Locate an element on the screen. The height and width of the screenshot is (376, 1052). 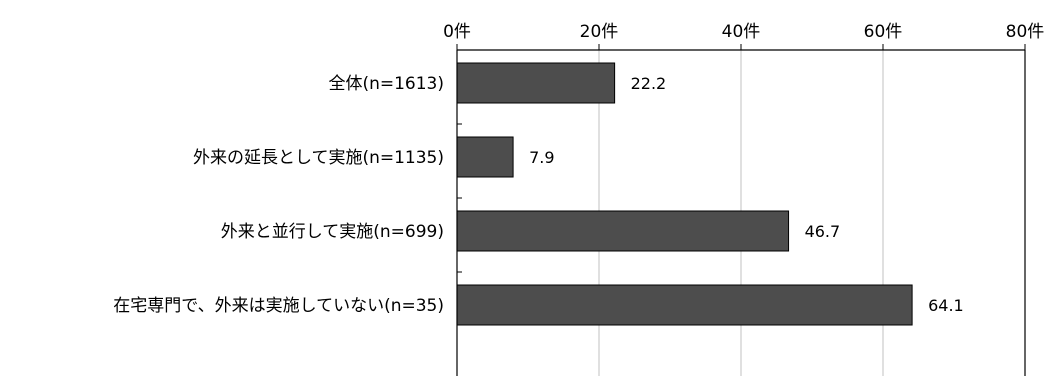
category-label: 外来の延長として実施(n=1135) is located at coordinates (318, 158).